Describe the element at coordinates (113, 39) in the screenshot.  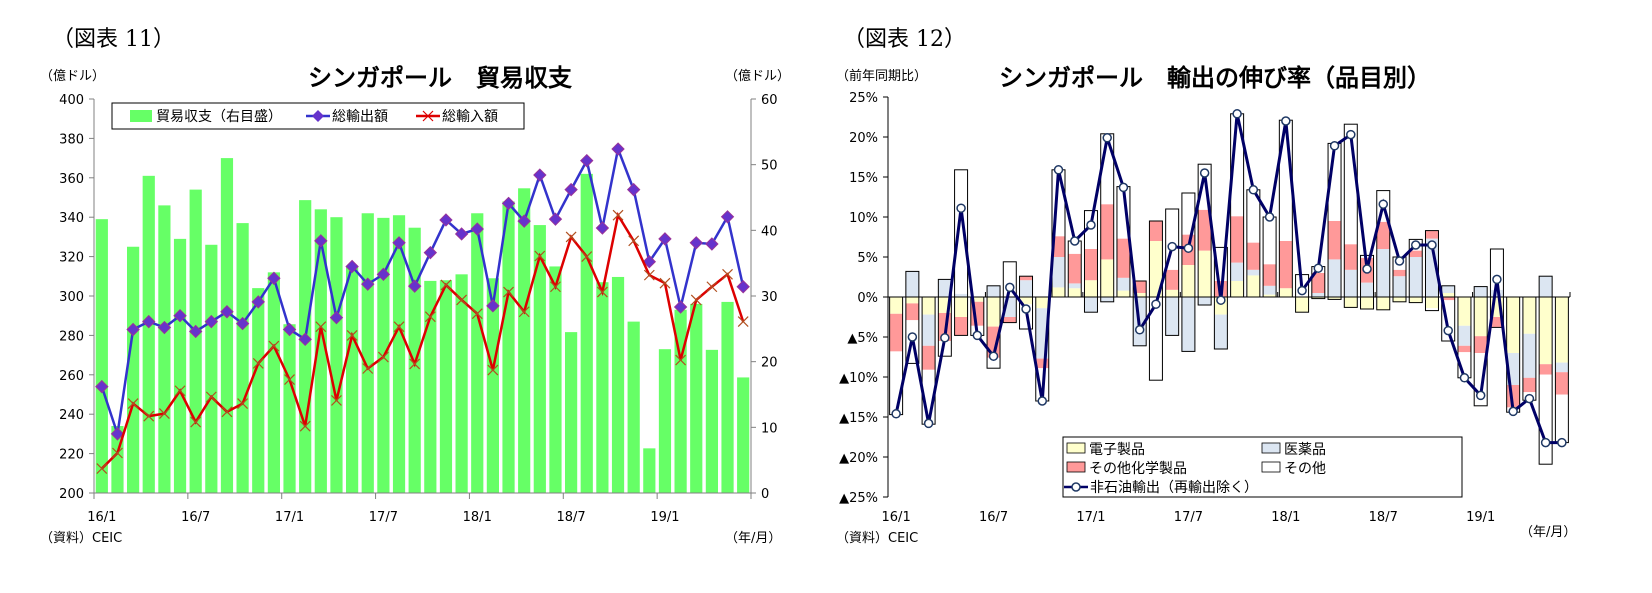
I see `figure-11-label: （図表 11）` at that location.